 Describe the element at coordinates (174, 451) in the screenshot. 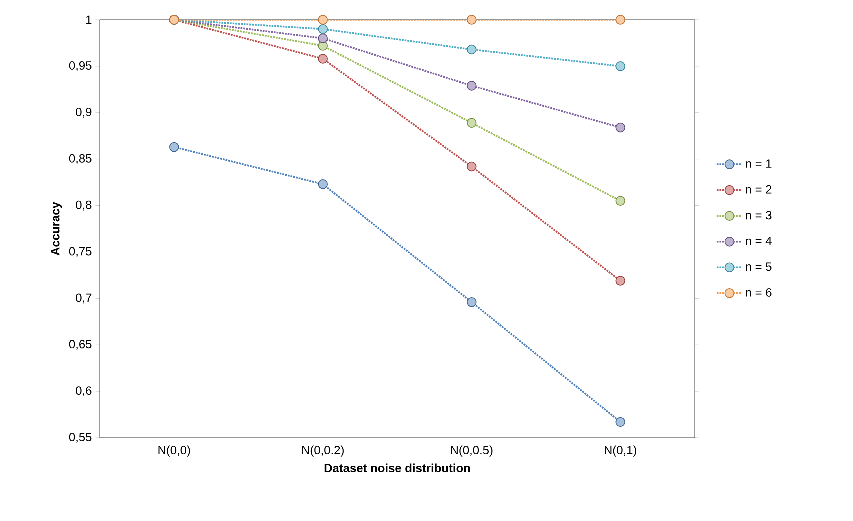

I see `x-tick-label: N(0,0)` at that location.